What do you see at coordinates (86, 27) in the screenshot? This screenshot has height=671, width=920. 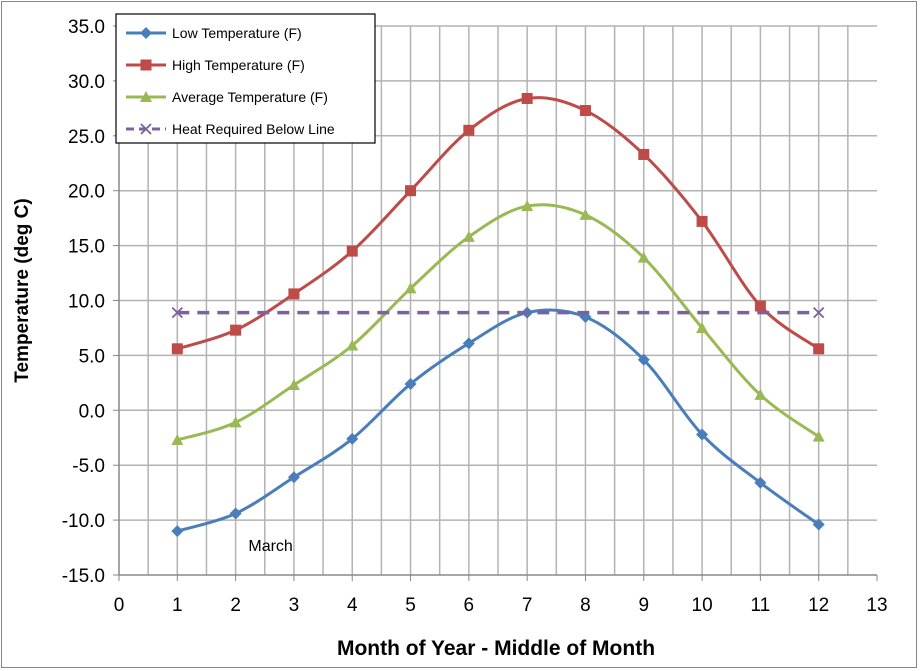 I see `y-tick-label: 35.0` at bounding box center [86, 27].